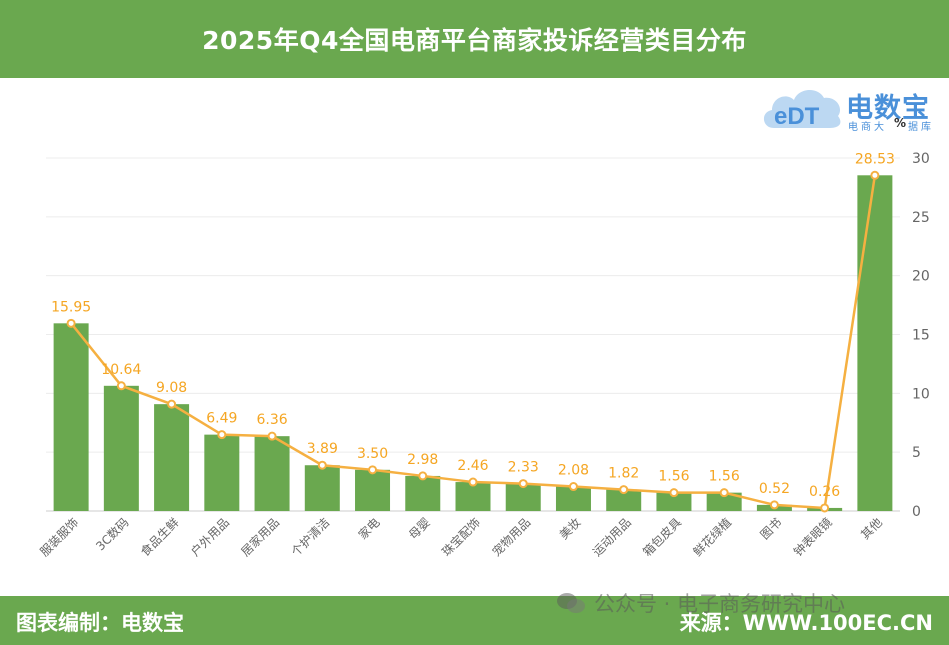 This screenshot has height=645, width=949. I want to click on y-tick-label: 25, so click(921, 218).